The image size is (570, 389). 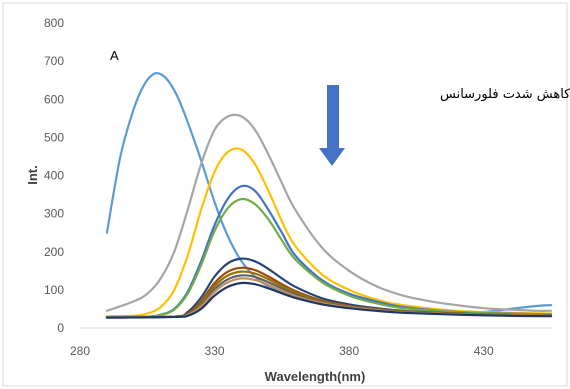 What do you see at coordinates (505, 94) in the screenshot?
I see `annotation-text: کاهش شدت فلورسانس` at bounding box center [505, 94].